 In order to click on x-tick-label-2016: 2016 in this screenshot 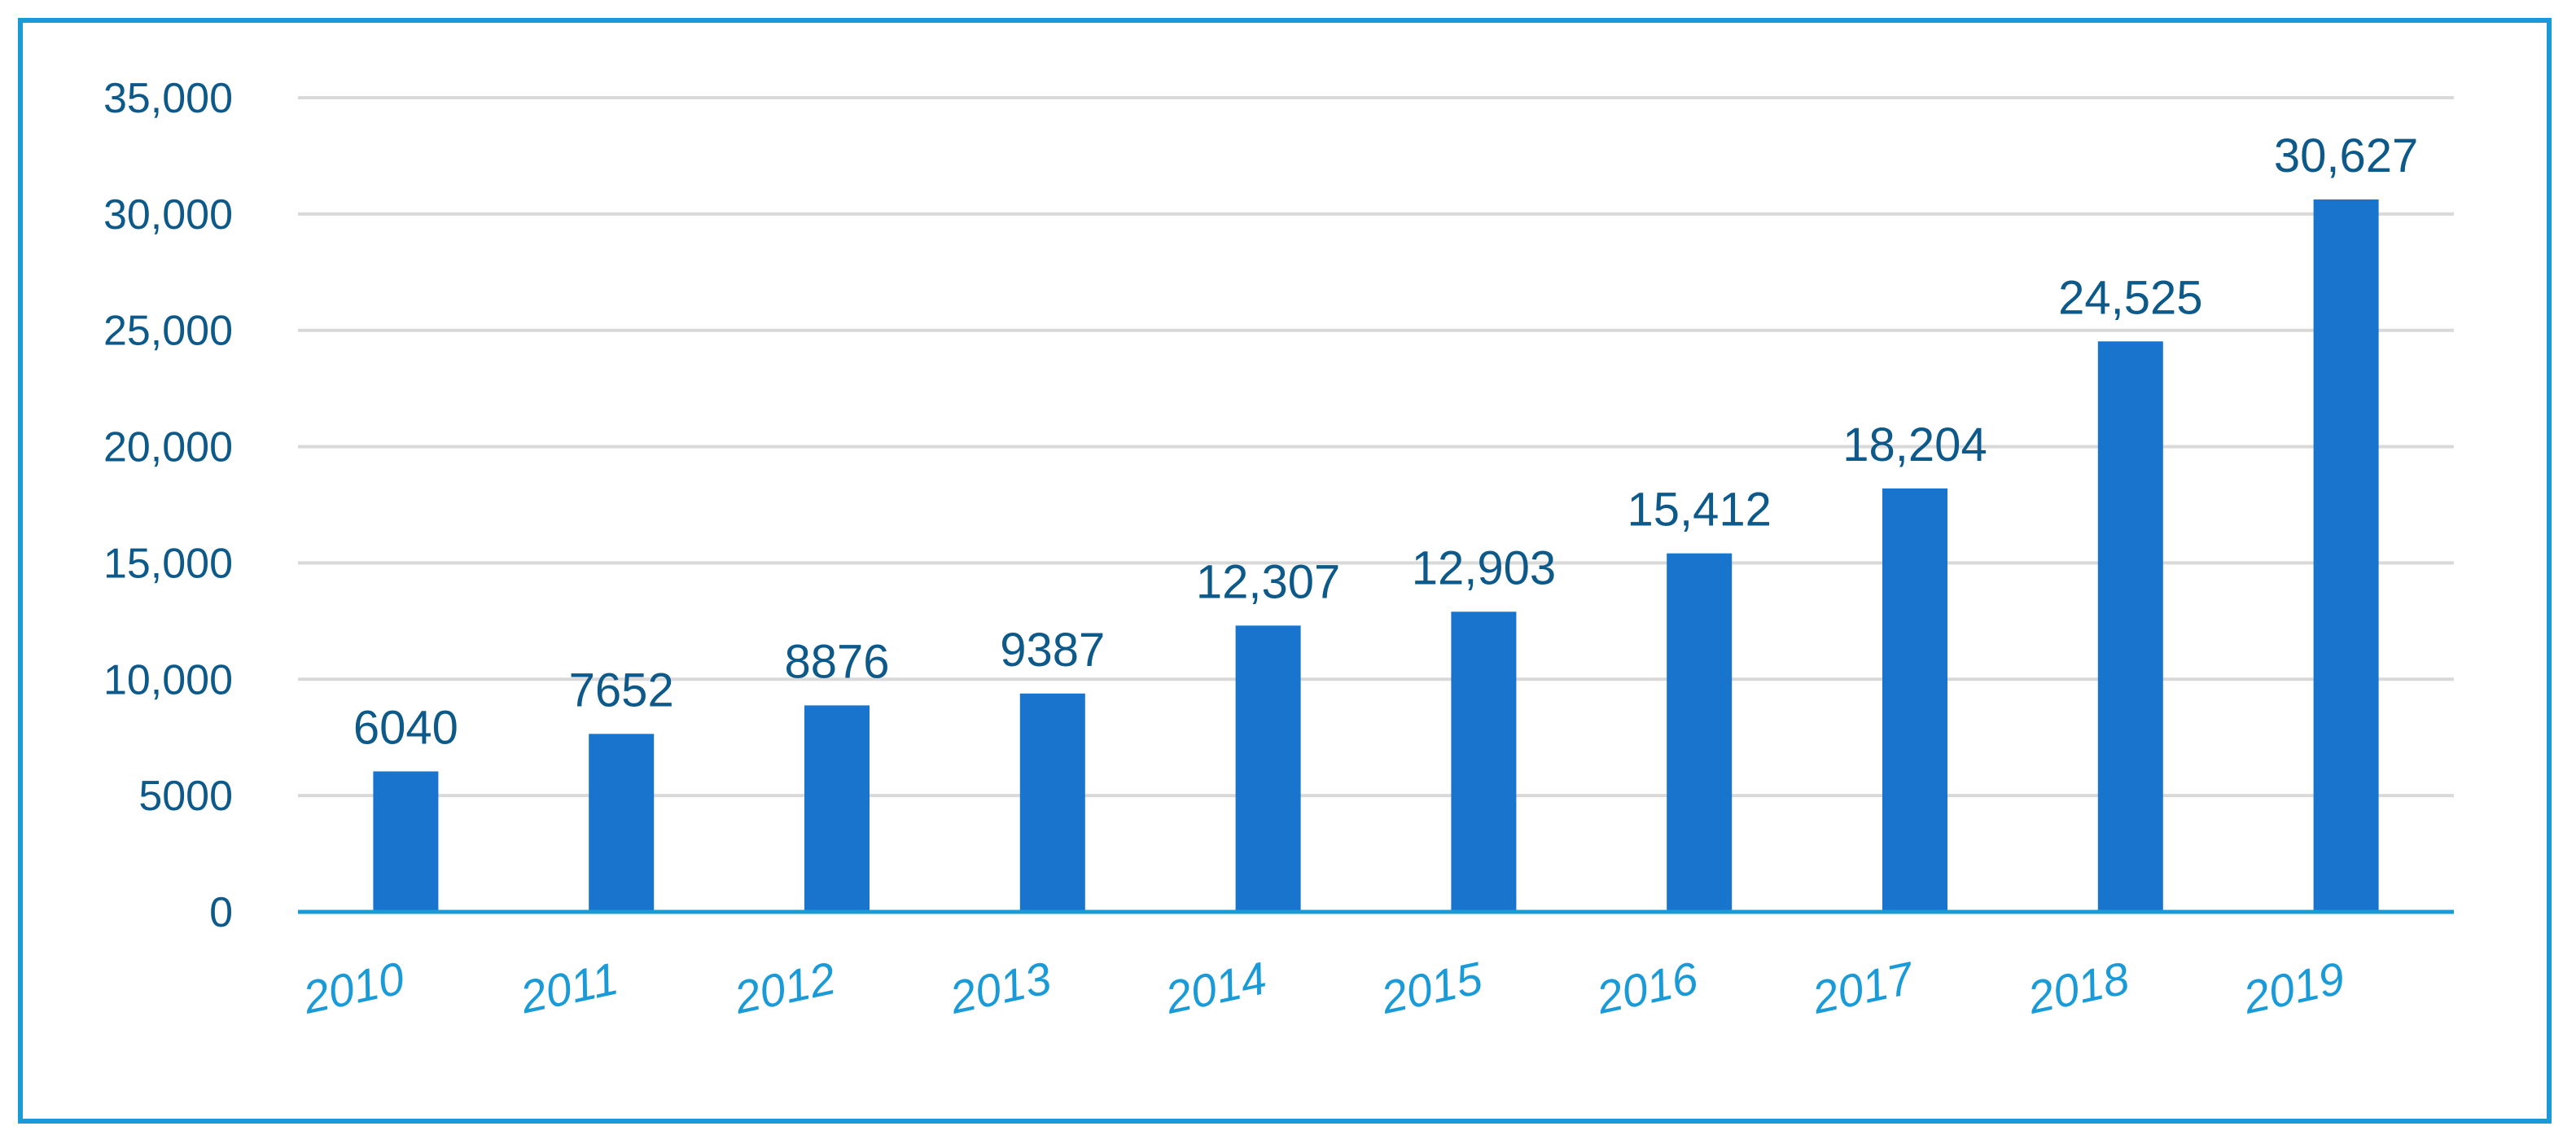, I will do `click(1647, 987)`.